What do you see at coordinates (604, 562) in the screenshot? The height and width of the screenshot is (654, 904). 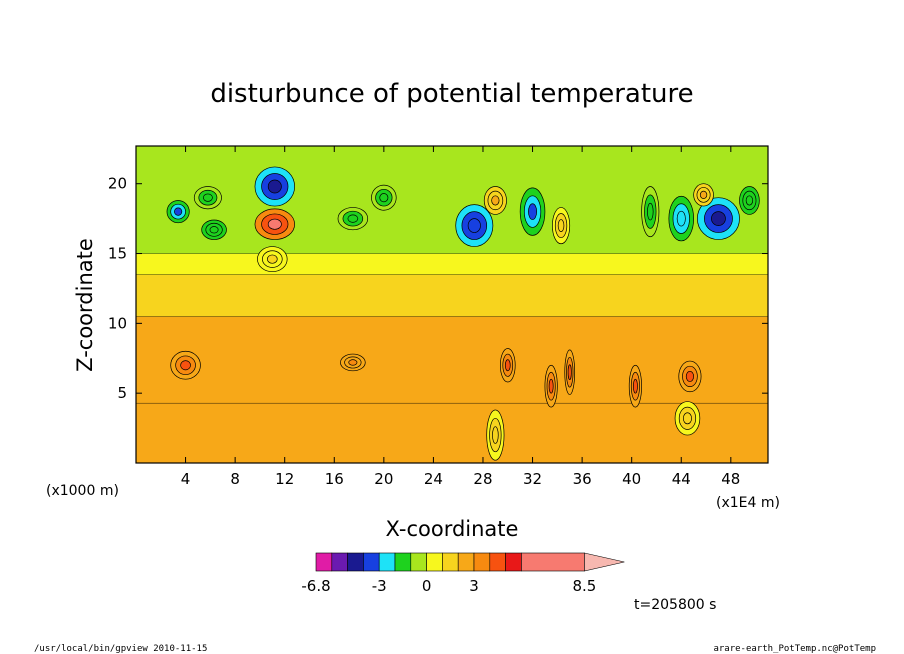 I see `colorbar-extend-triangle` at bounding box center [604, 562].